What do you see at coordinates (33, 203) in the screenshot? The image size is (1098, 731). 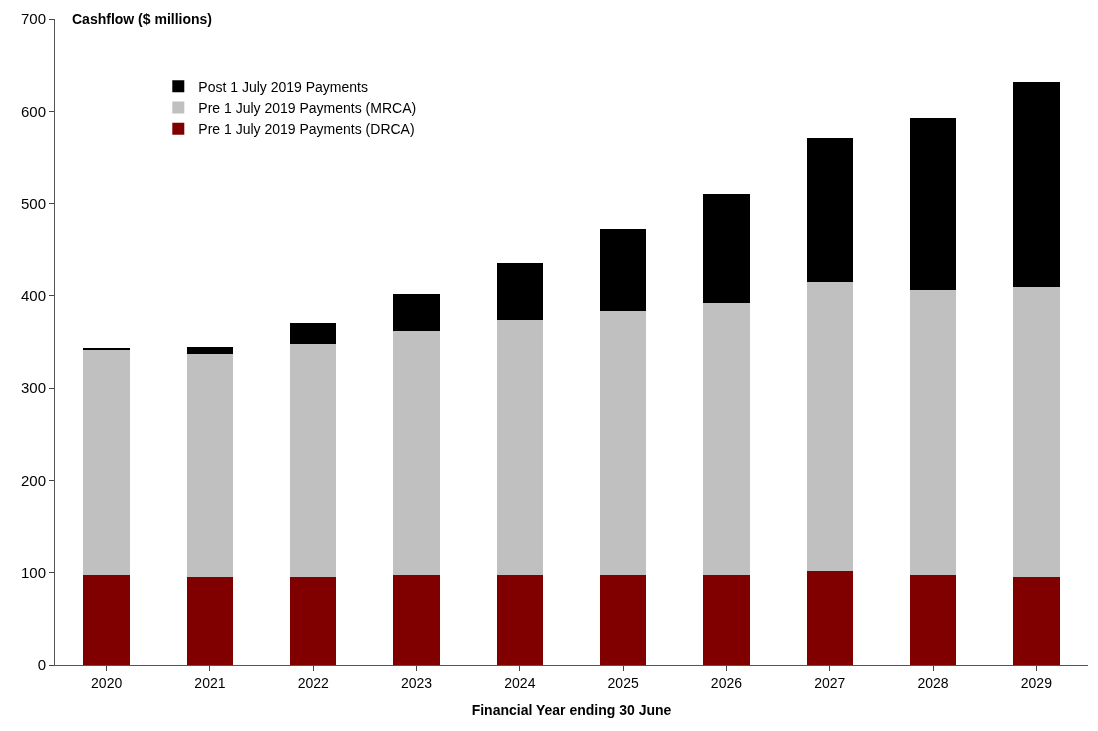 I see `y-tick-label: 500` at bounding box center [33, 203].